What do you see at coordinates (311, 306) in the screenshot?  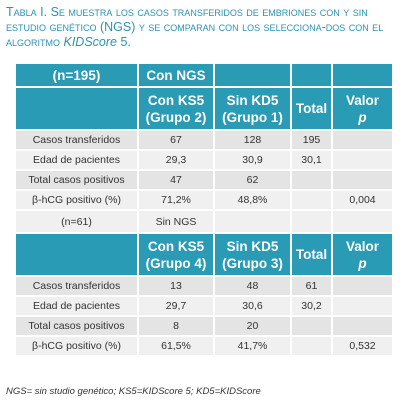 I see `table-cell: 30,2` at bounding box center [311, 306].